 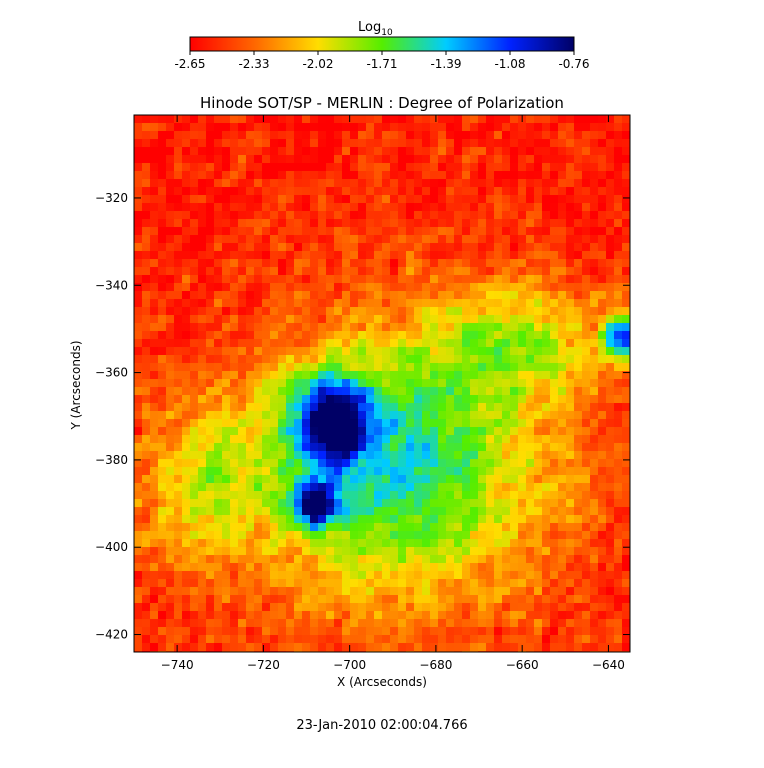 I want to click on colorbar-tick-label: -2.65, so click(x=189, y=64).